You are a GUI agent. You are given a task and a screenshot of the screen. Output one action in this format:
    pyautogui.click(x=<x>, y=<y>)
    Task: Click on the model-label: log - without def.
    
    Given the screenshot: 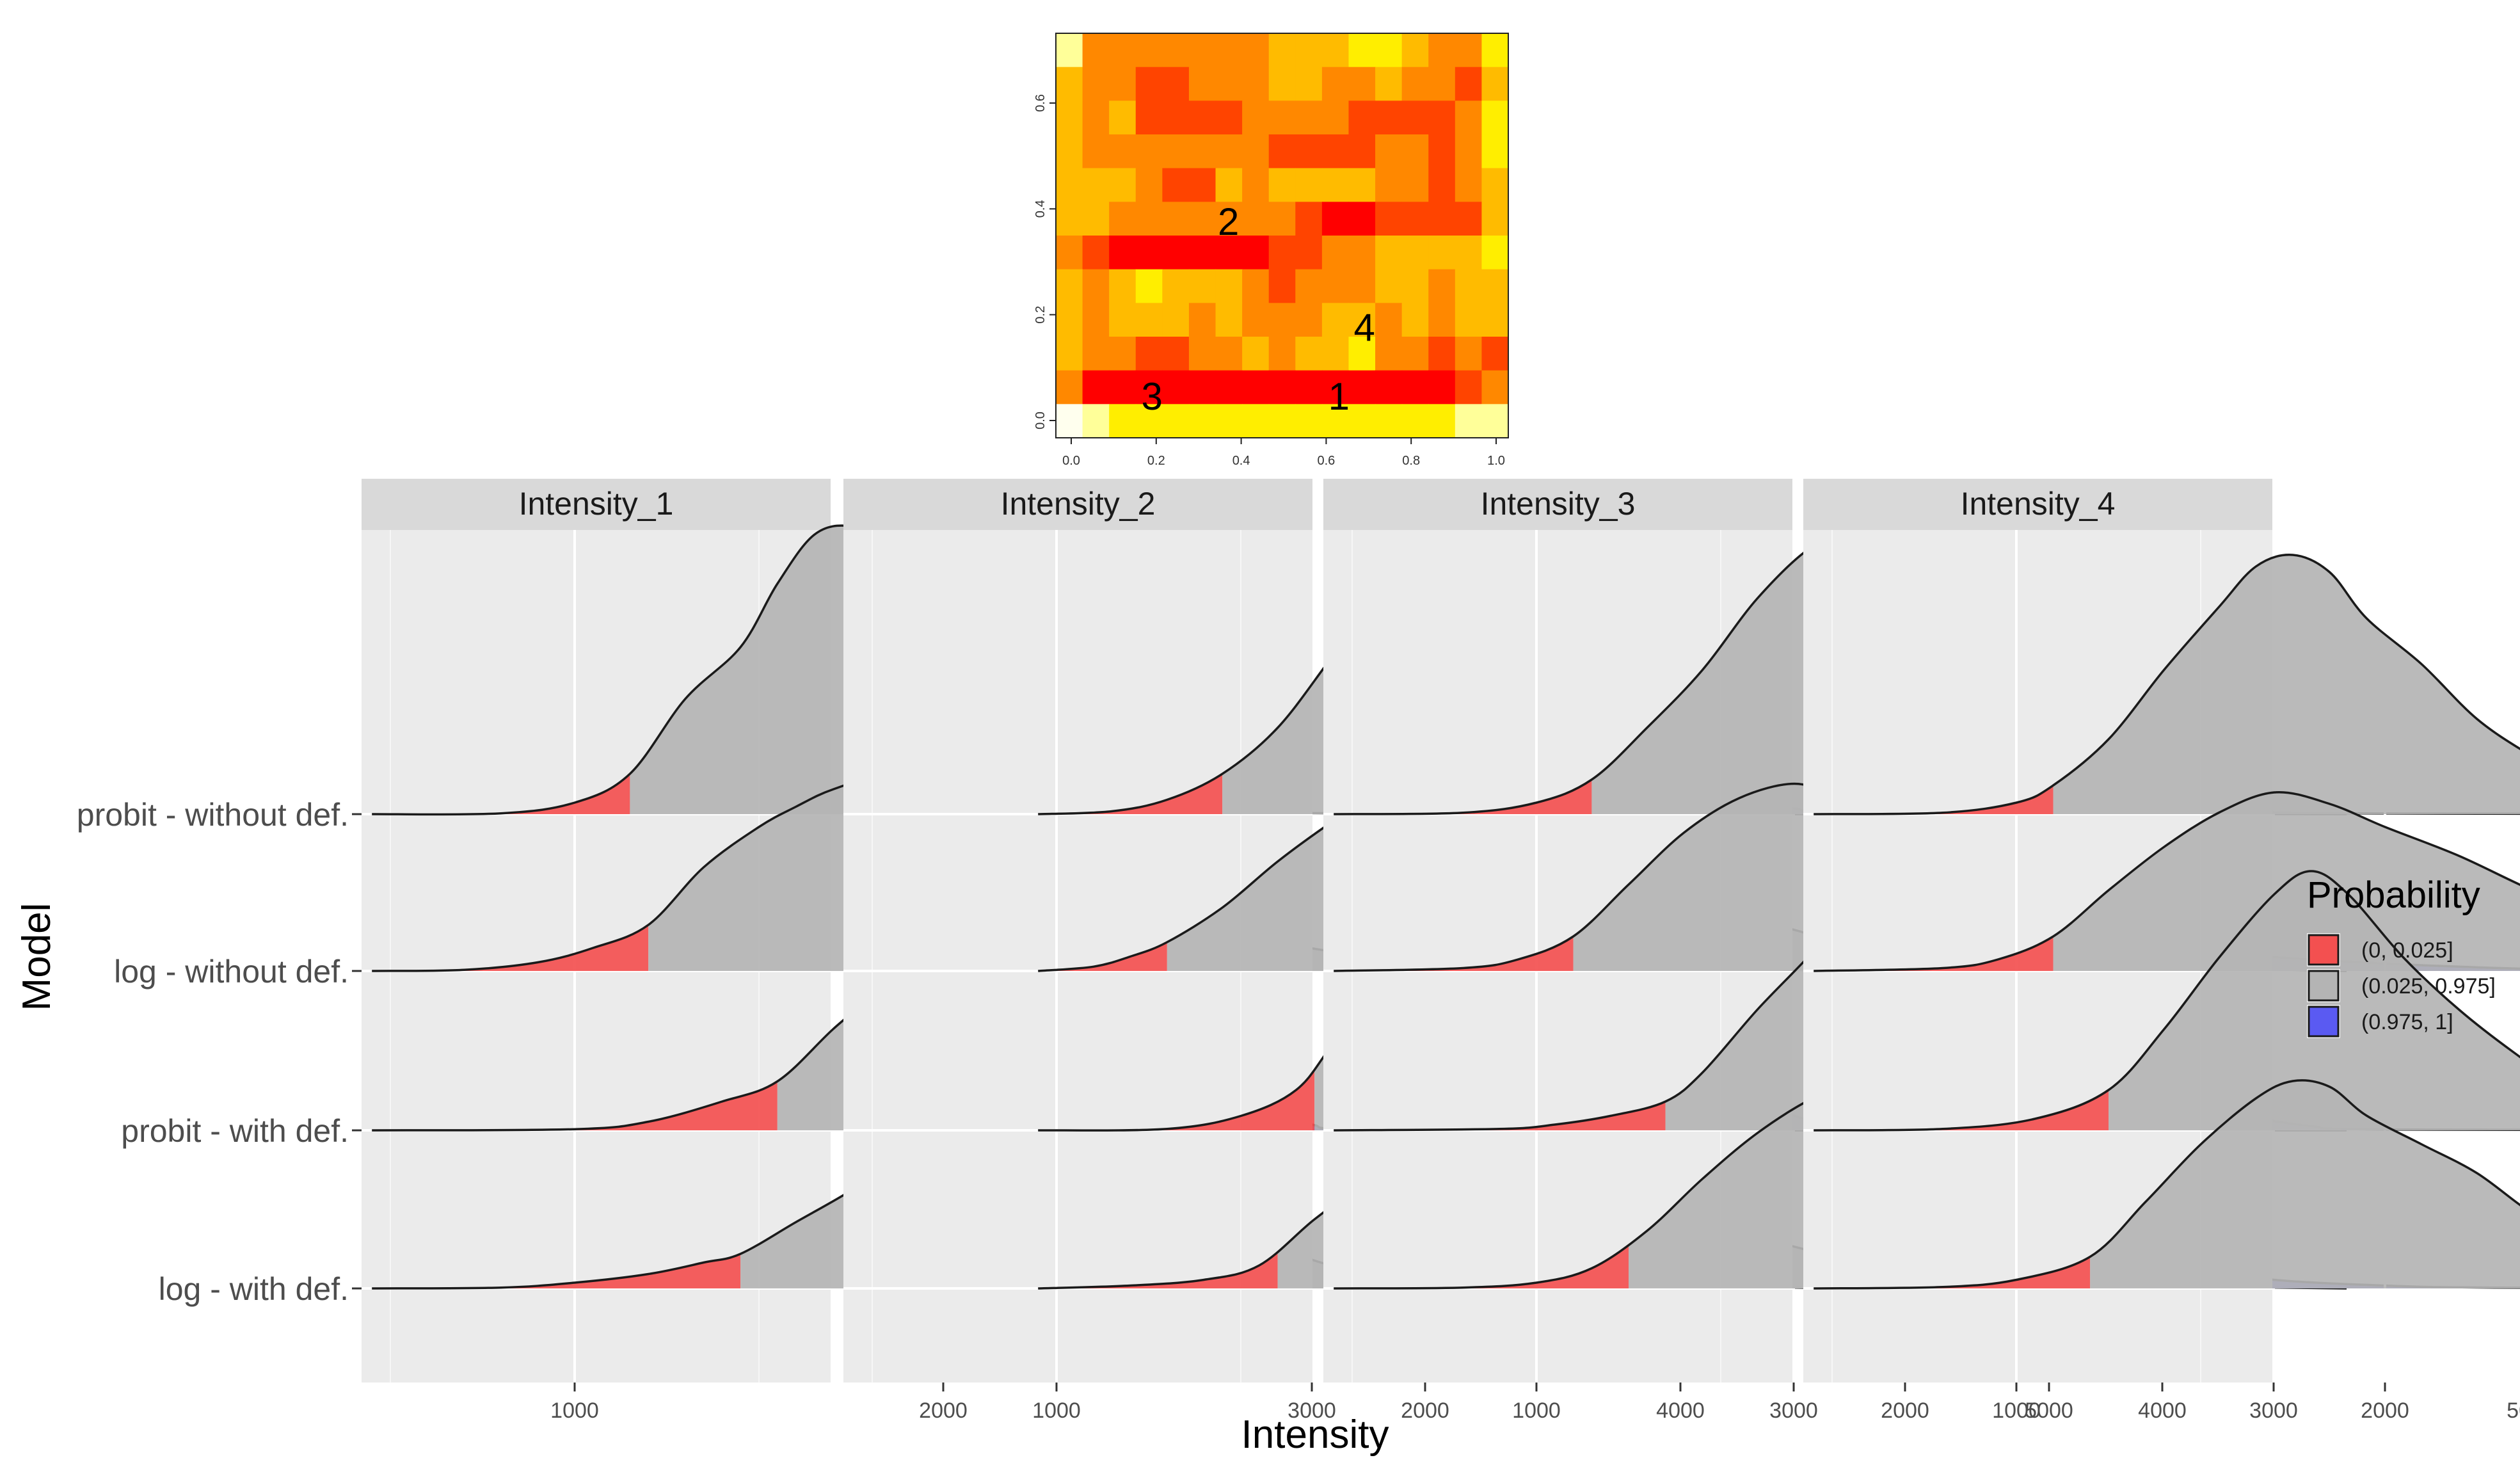 What is the action you would take?
    pyautogui.click(x=232, y=972)
    